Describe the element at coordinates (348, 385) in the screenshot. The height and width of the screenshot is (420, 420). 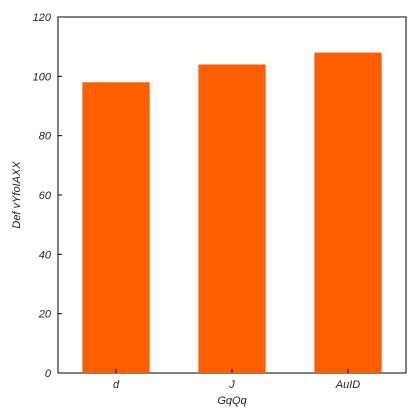
I see `x-tick-label-2: AuID` at that location.